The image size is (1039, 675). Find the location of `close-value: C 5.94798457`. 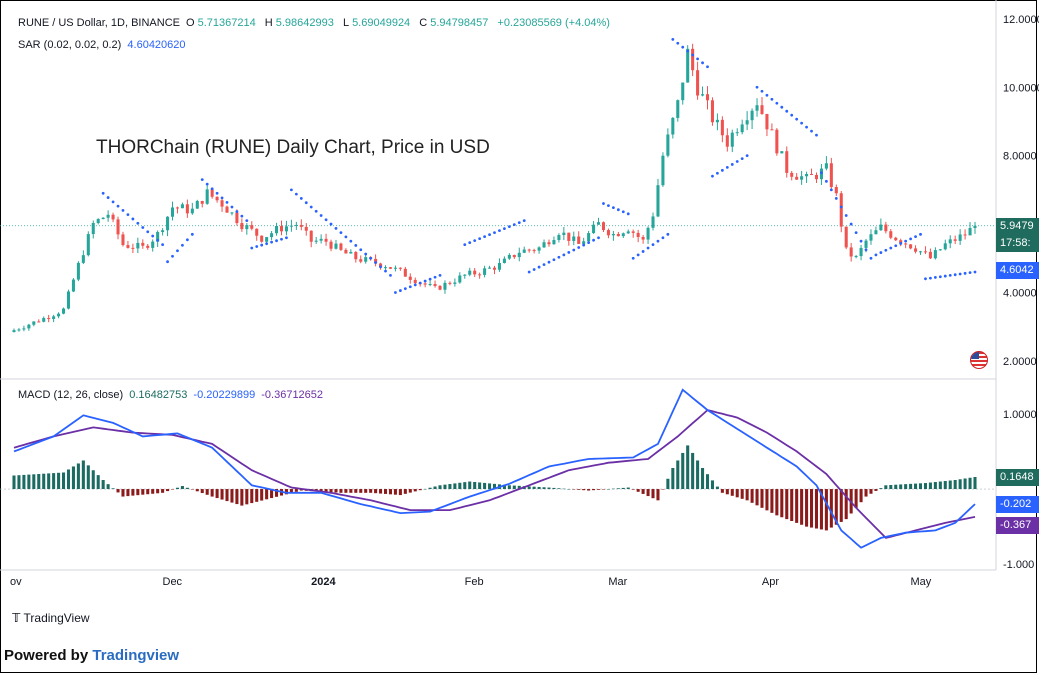

close-value: C 5.94798457 is located at coordinates (454, 23).